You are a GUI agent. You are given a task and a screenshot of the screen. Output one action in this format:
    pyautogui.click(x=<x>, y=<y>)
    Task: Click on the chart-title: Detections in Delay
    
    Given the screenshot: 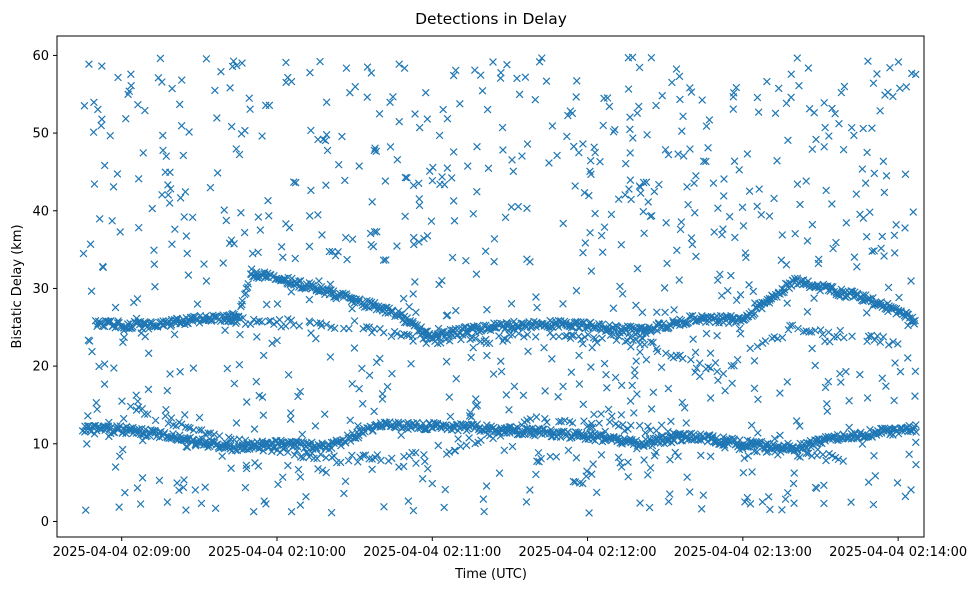 What is the action you would take?
    pyautogui.click(x=491, y=19)
    